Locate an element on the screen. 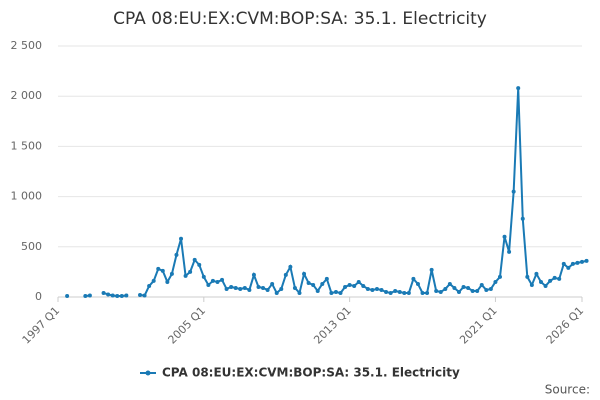  source: Source: is located at coordinates (567, 390).